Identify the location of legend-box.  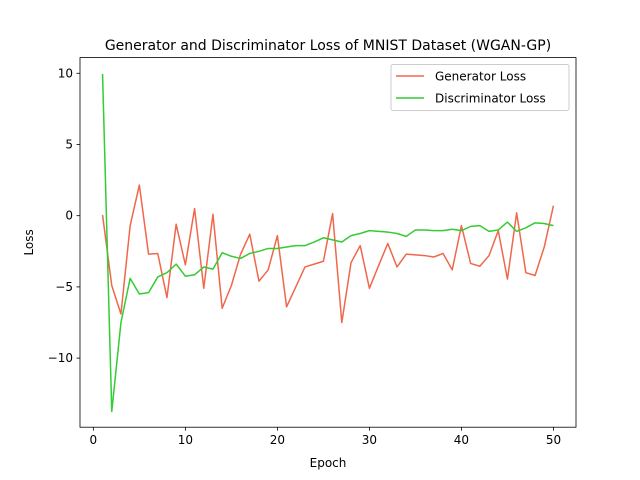
(480, 87).